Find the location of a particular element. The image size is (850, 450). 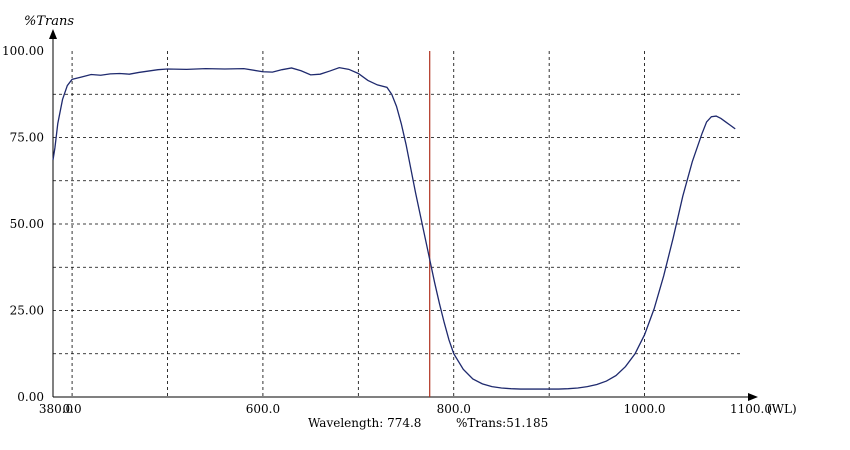

x-tick-label: 800.0 is located at coordinates (454, 409).